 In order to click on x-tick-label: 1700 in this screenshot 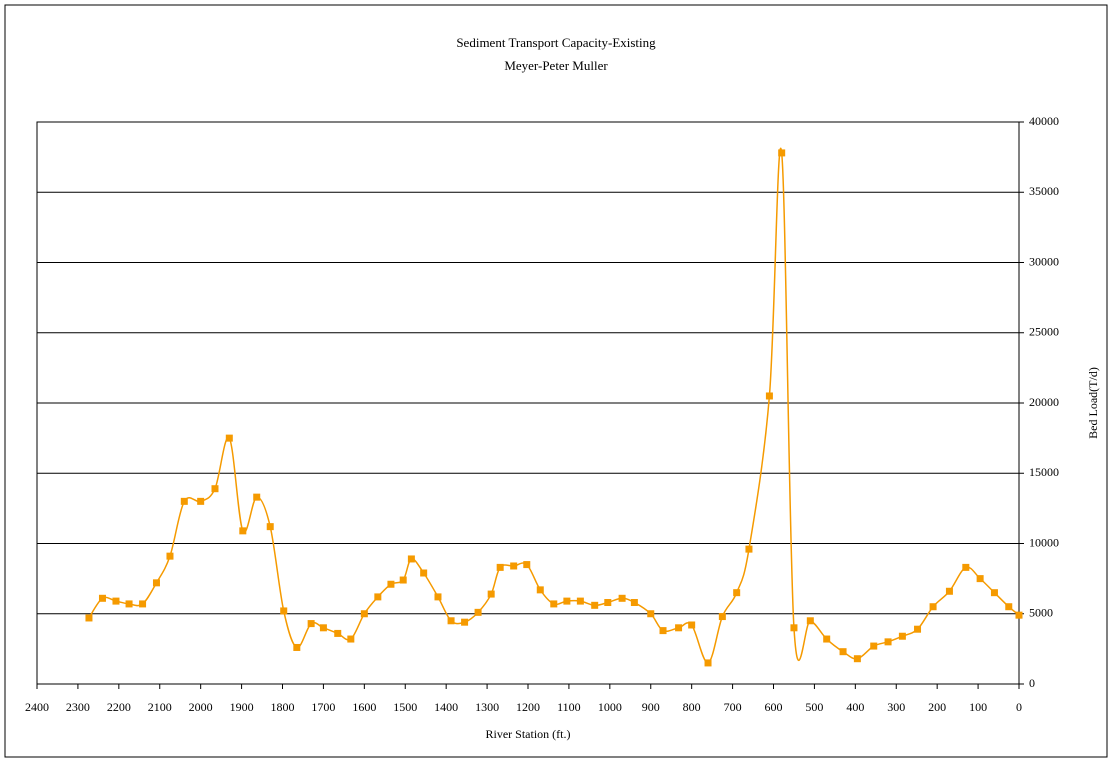, I will do `click(323, 707)`.